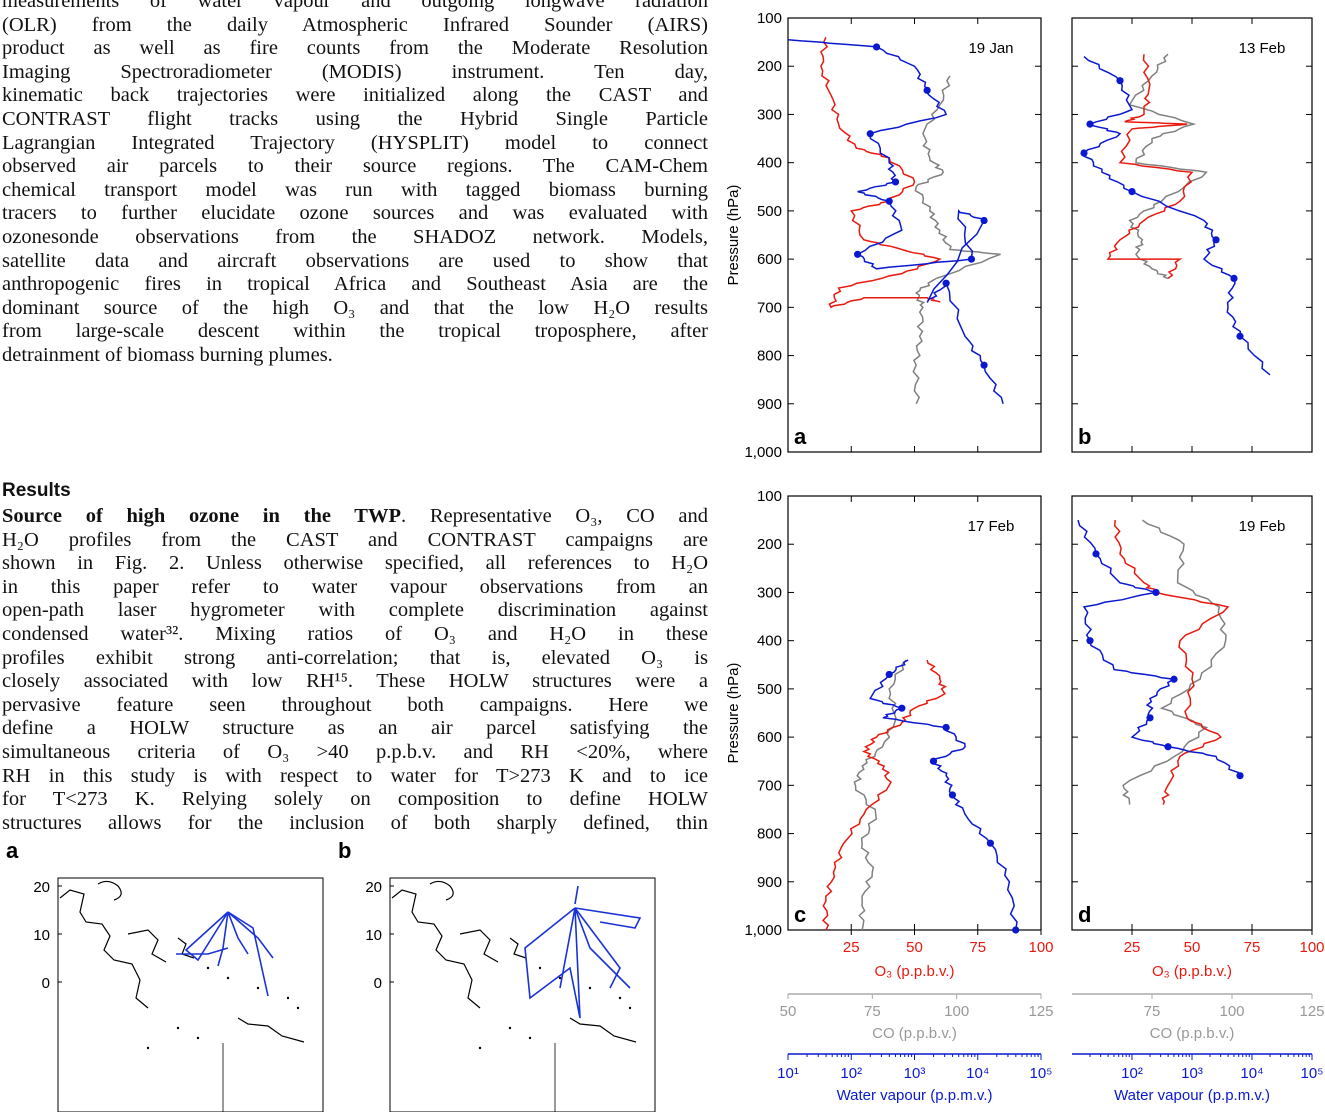  What do you see at coordinates (165, 975) in the screenshot?
I see `map-panel-a: a 20 10 0` at bounding box center [165, 975].